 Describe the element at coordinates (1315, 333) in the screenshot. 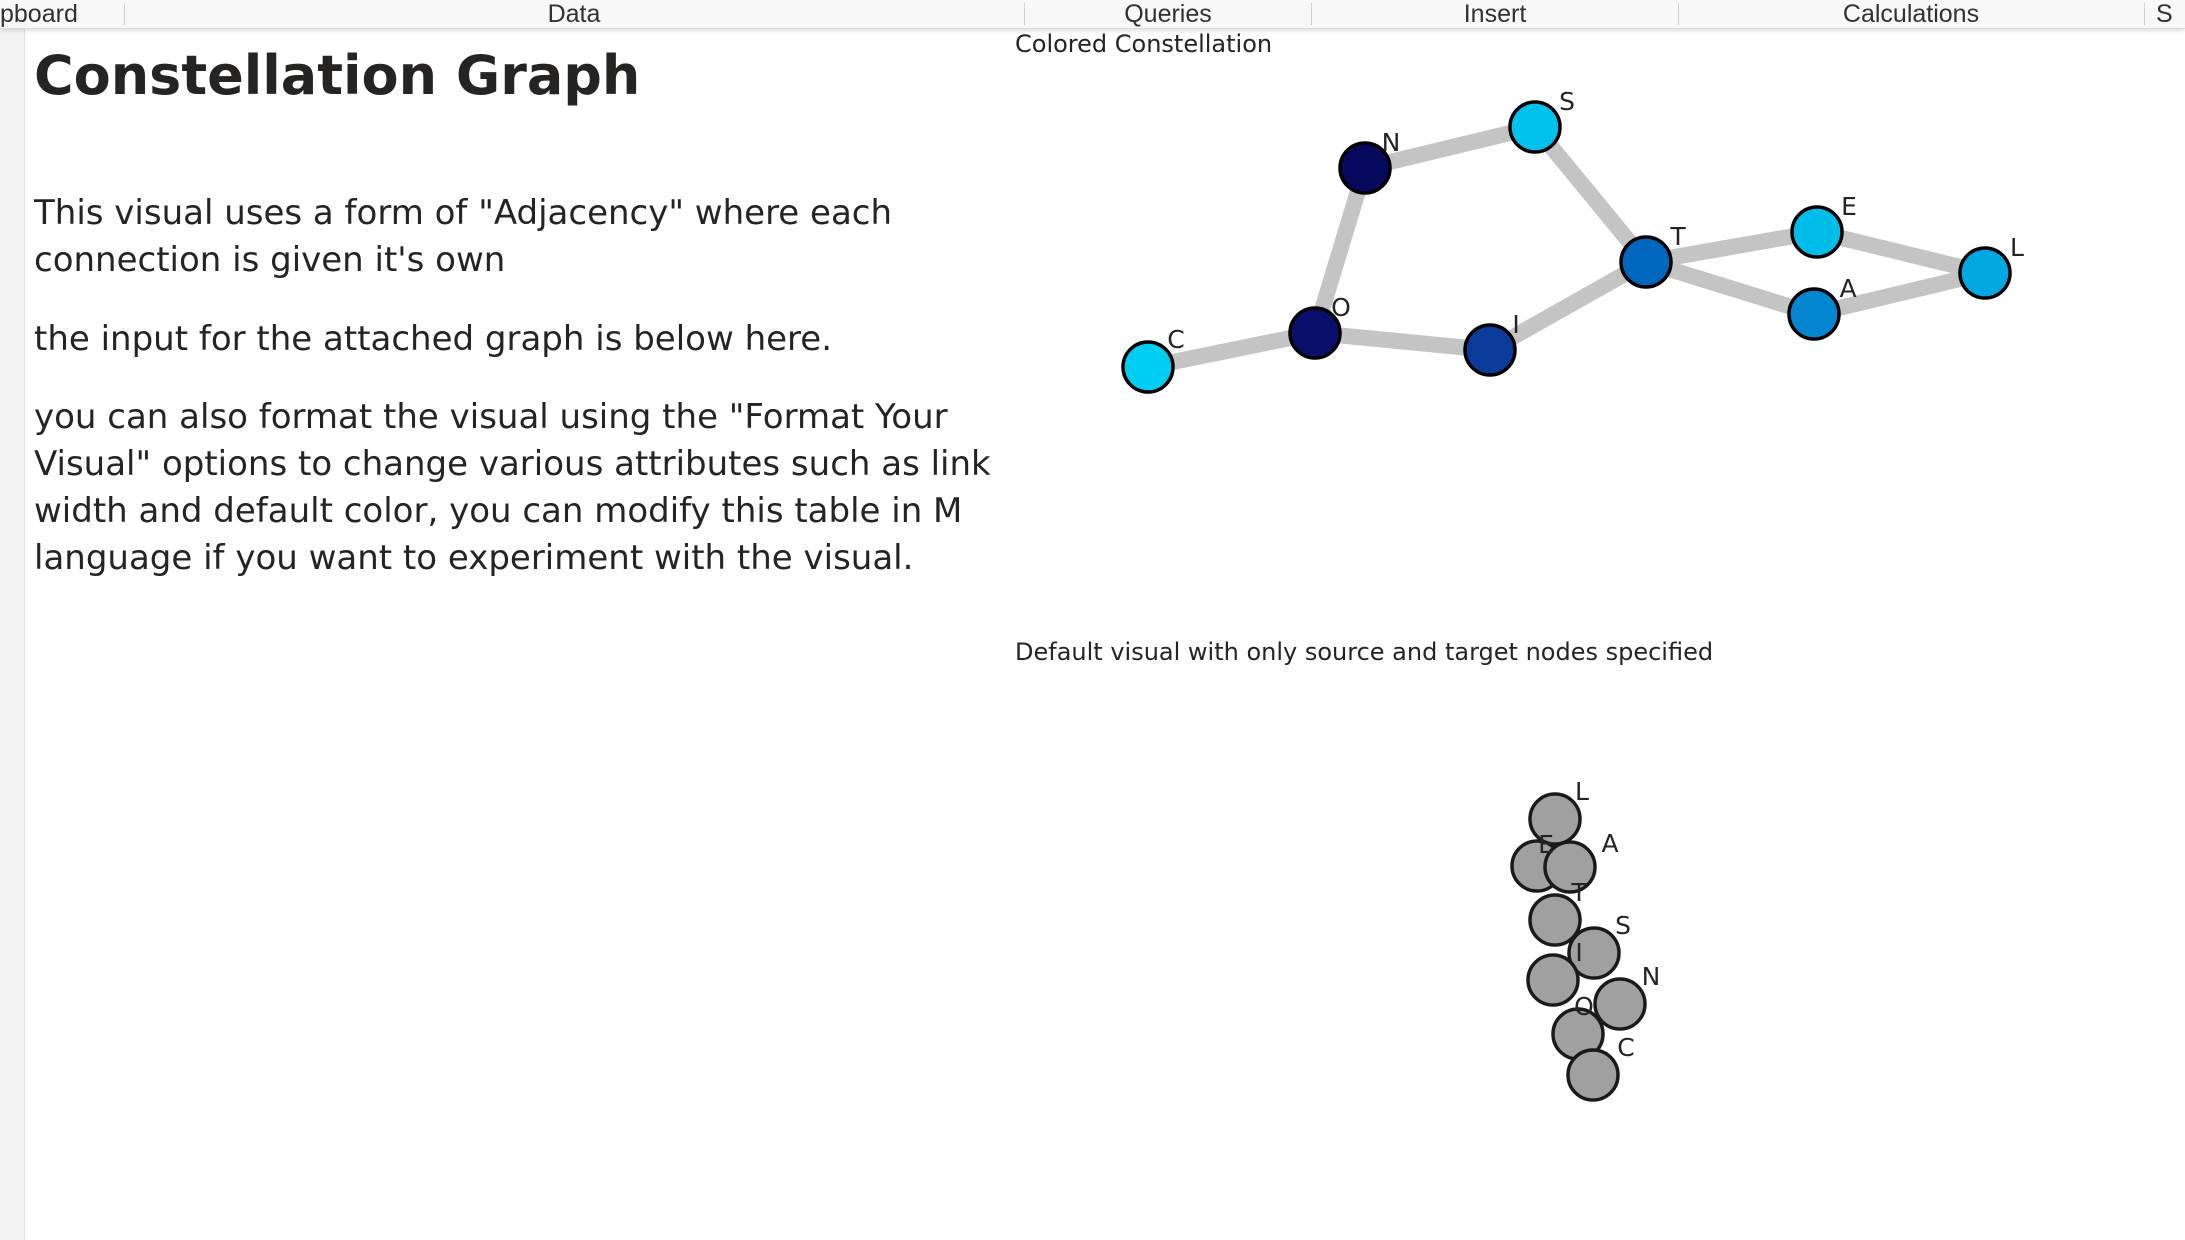

I see `node-O` at that location.